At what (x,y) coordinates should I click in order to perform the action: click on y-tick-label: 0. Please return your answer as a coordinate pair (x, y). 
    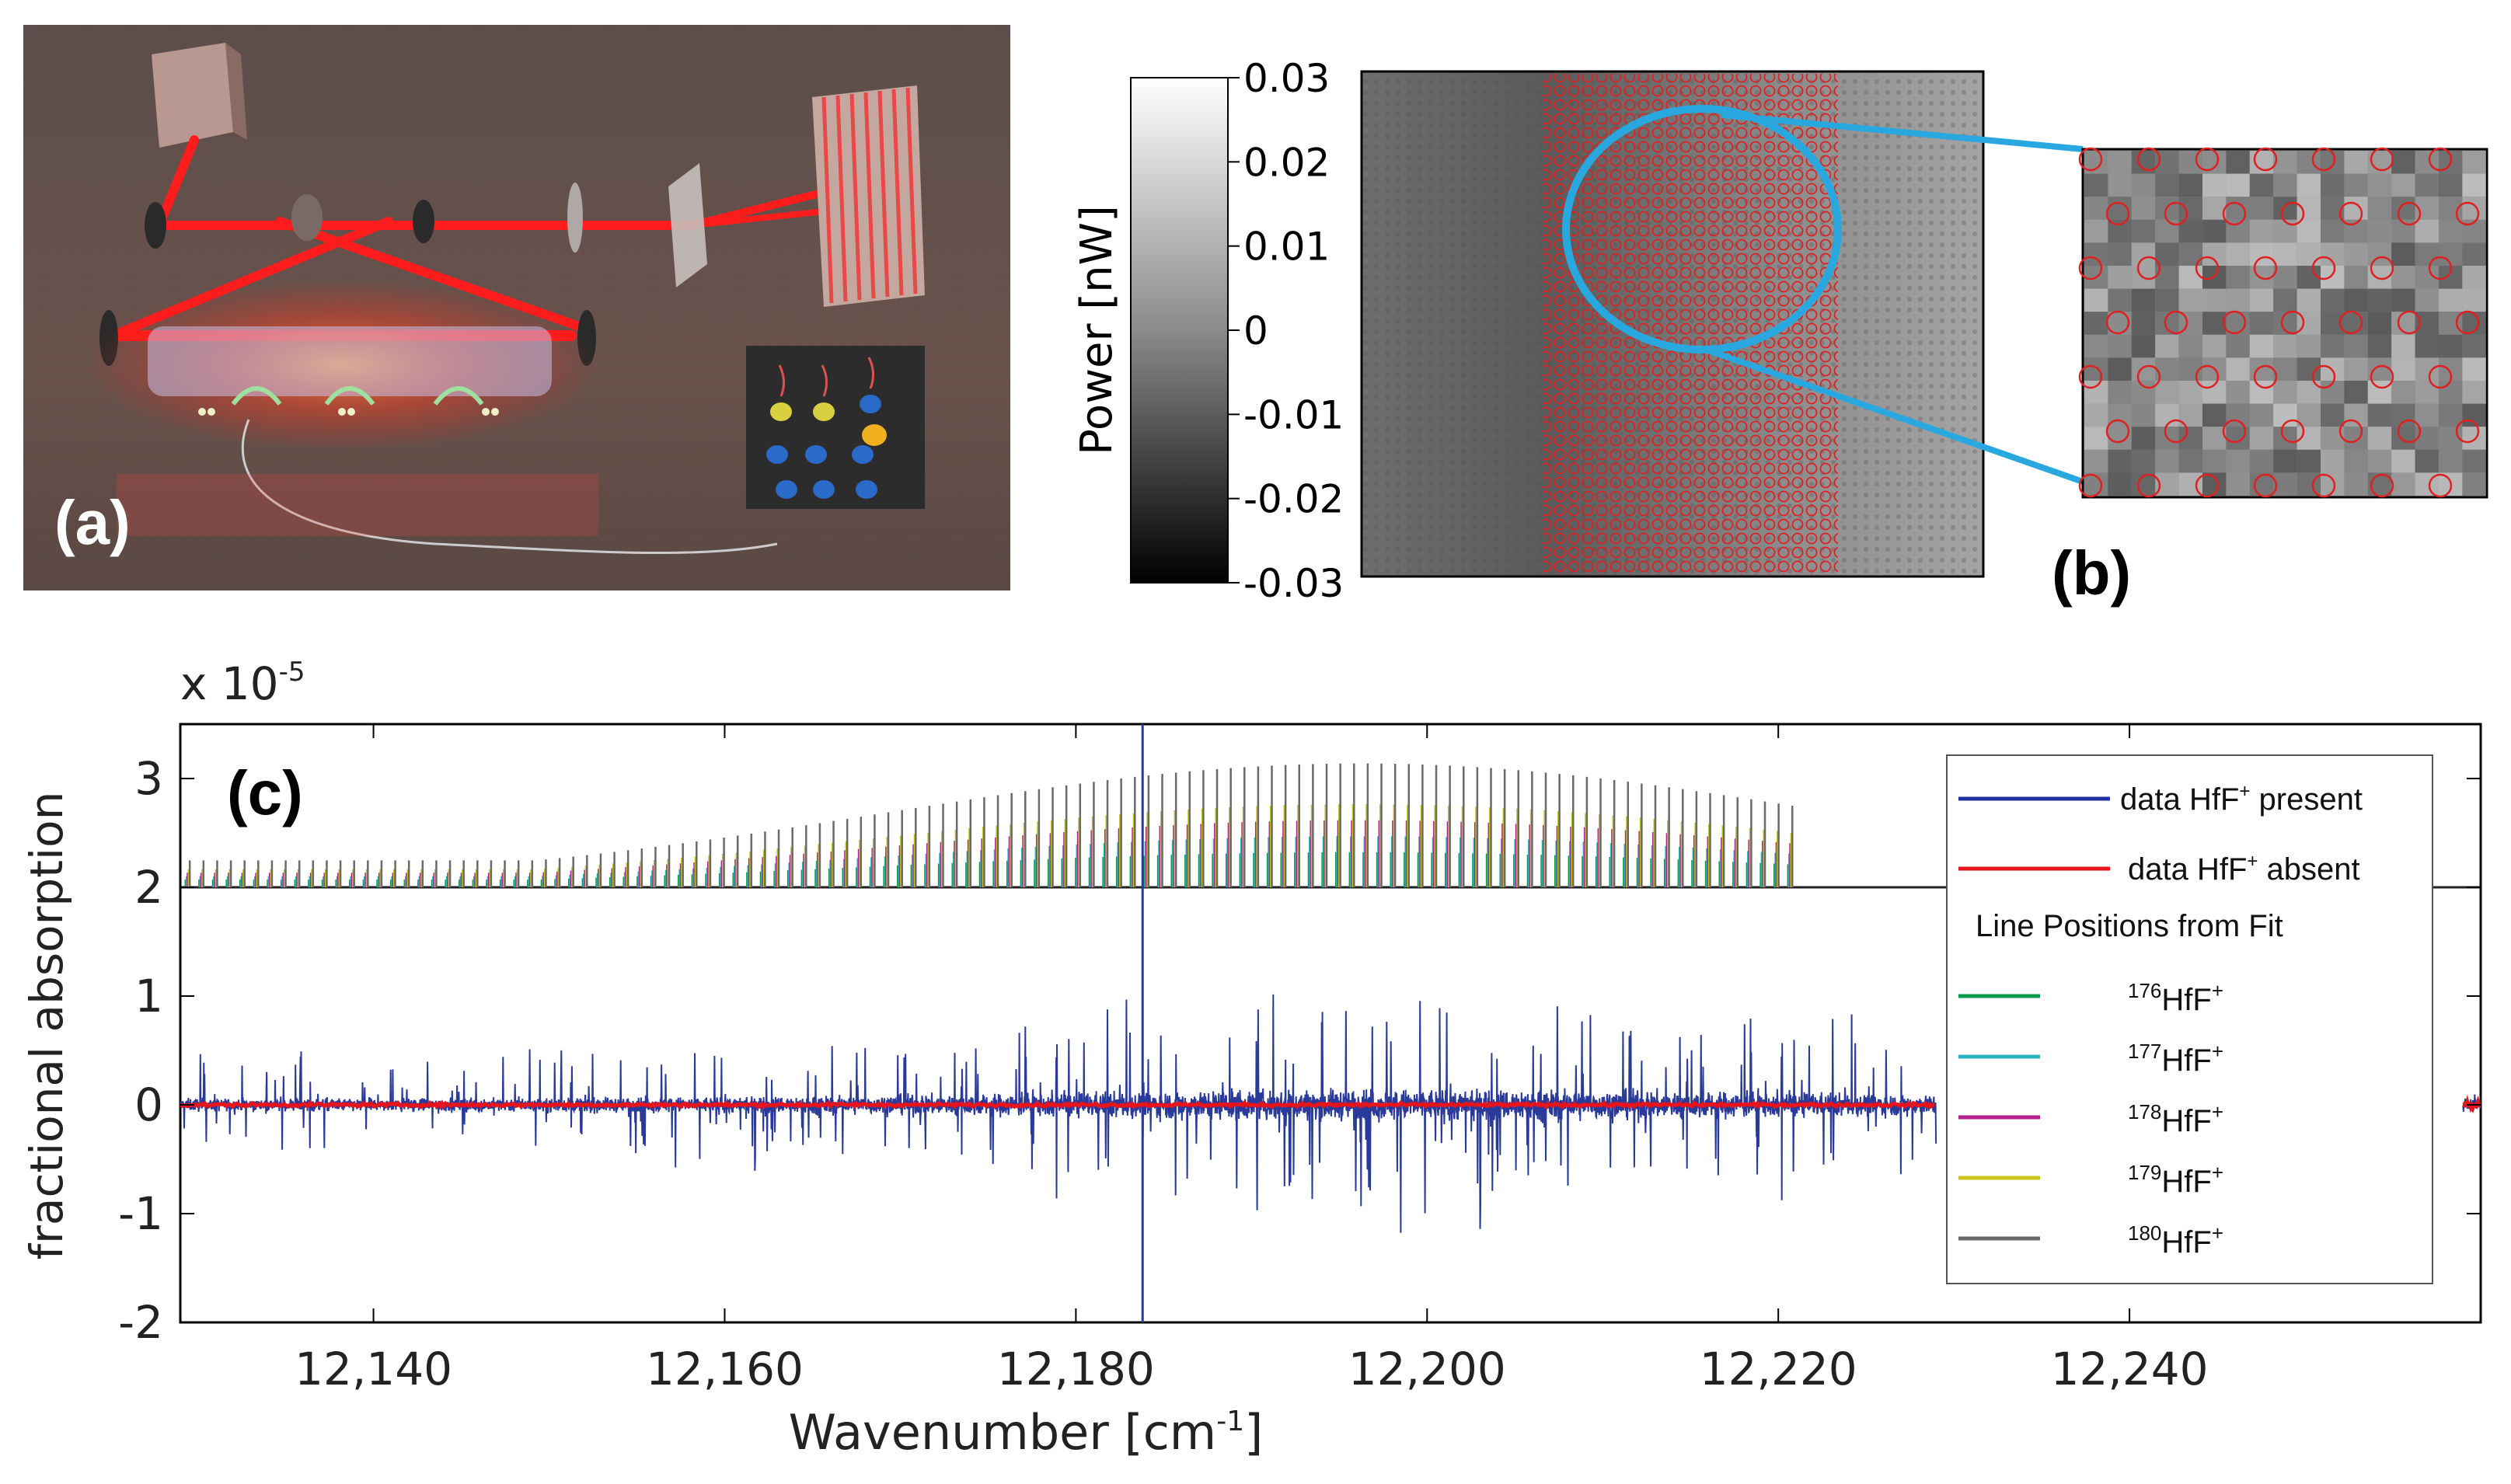
    Looking at the image, I should click on (149, 1104).